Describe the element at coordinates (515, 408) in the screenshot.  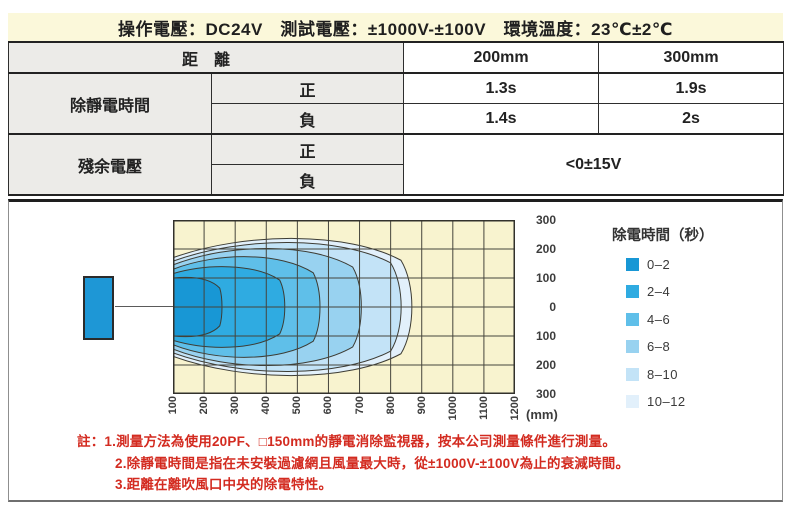
I see `x-tick-label: 1200` at that location.